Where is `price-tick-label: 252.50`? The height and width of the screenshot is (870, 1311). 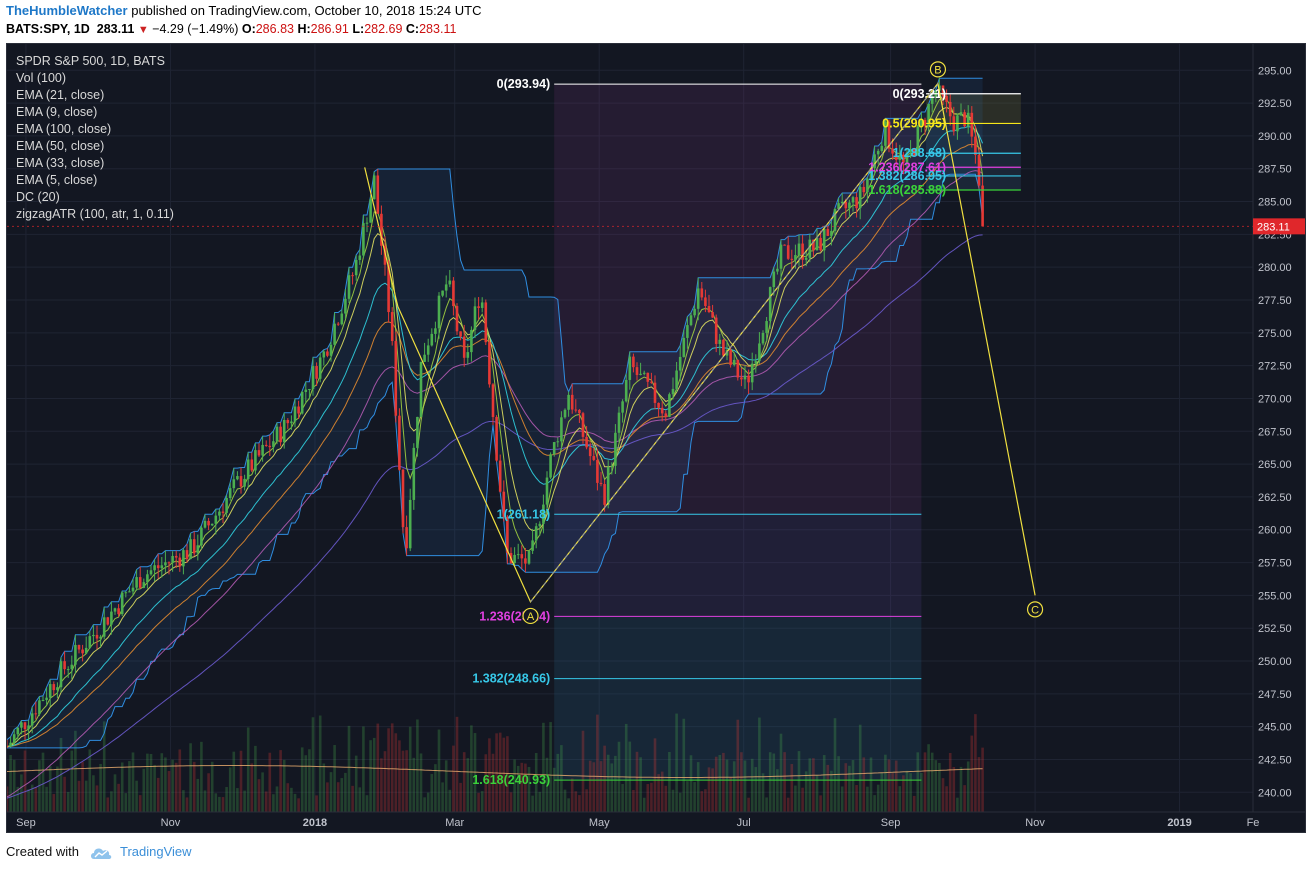
price-tick-label: 252.50 is located at coordinates (1275, 629).